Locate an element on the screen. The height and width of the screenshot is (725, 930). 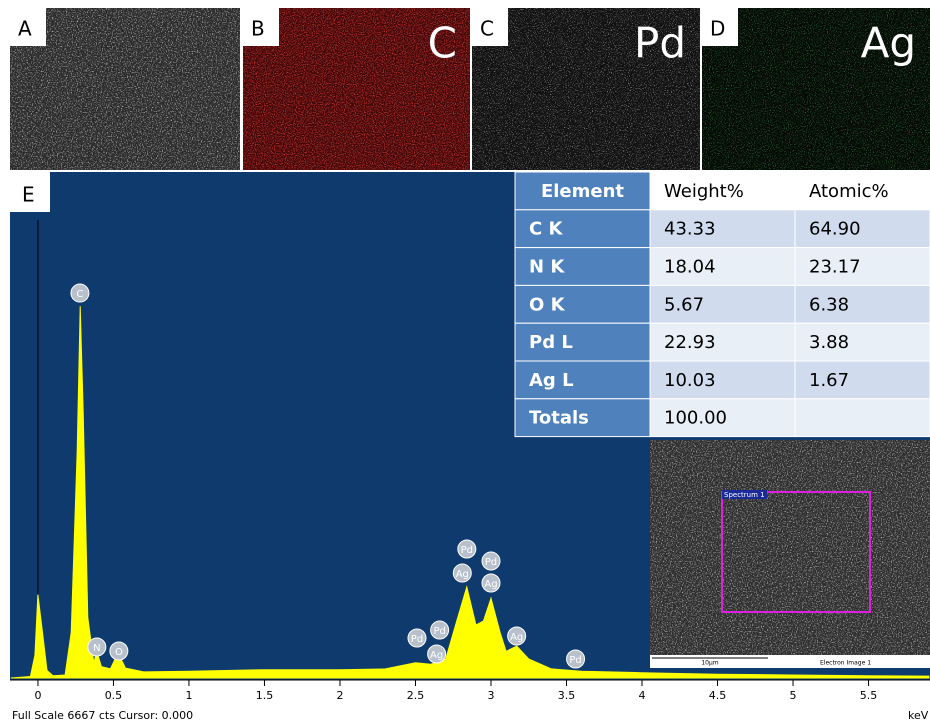
table-text: N K is located at coordinates (547, 267).